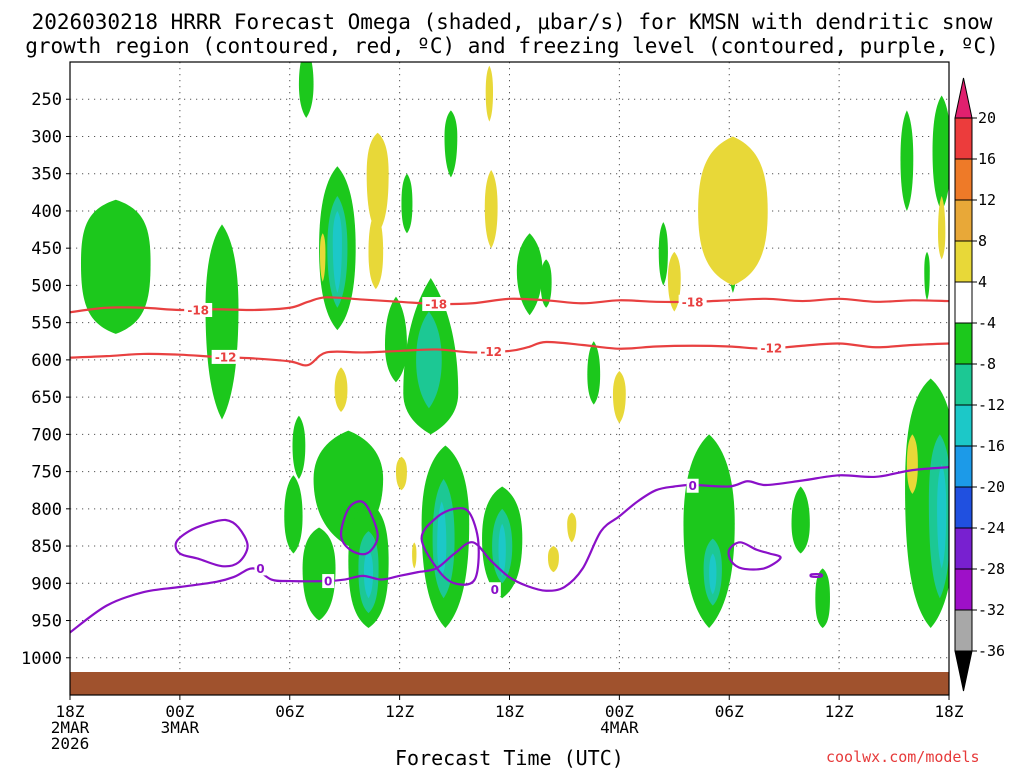  What do you see at coordinates (70, 743) in the screenshot?
I see `x-tick-label: 2026` at bounding box center [70, 743].